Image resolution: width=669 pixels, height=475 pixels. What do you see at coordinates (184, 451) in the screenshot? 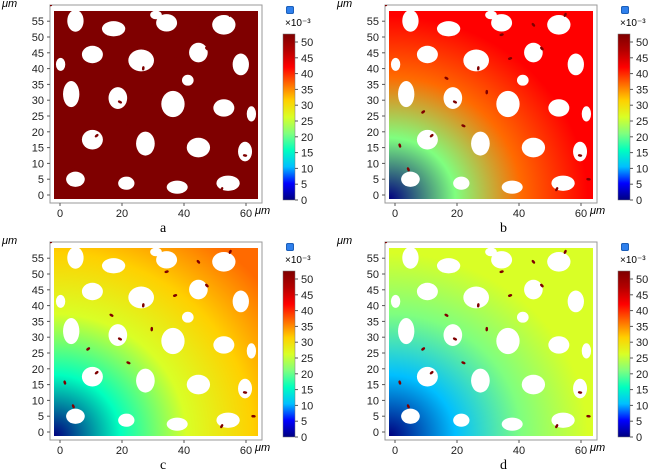
I see `x-tick-label: 40` at bounding box center [184, 451].